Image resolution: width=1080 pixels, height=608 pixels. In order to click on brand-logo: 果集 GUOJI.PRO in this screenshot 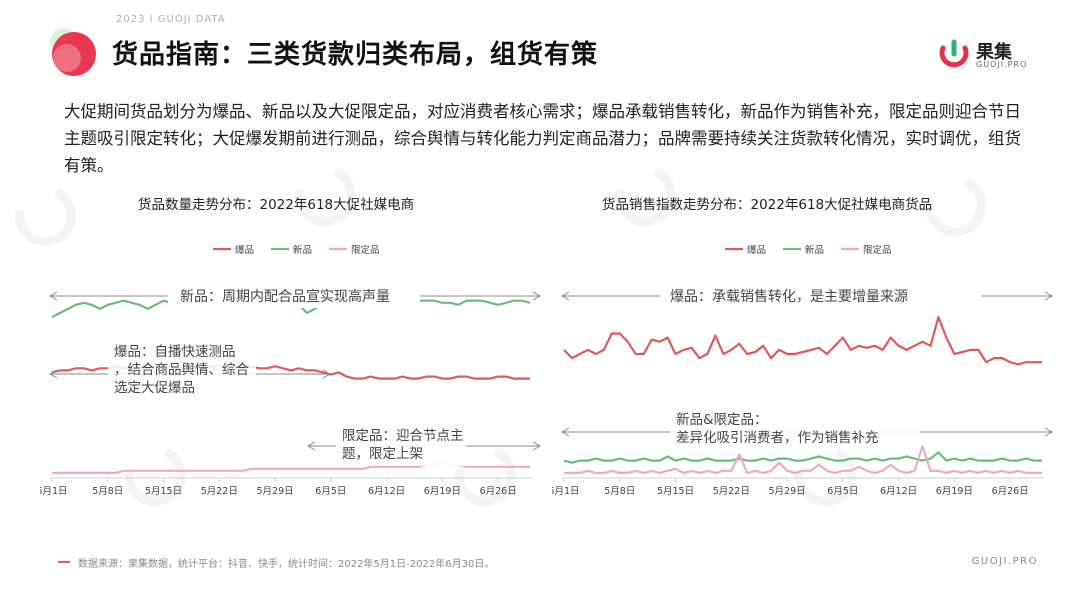, I will do `click(988, 56)`.